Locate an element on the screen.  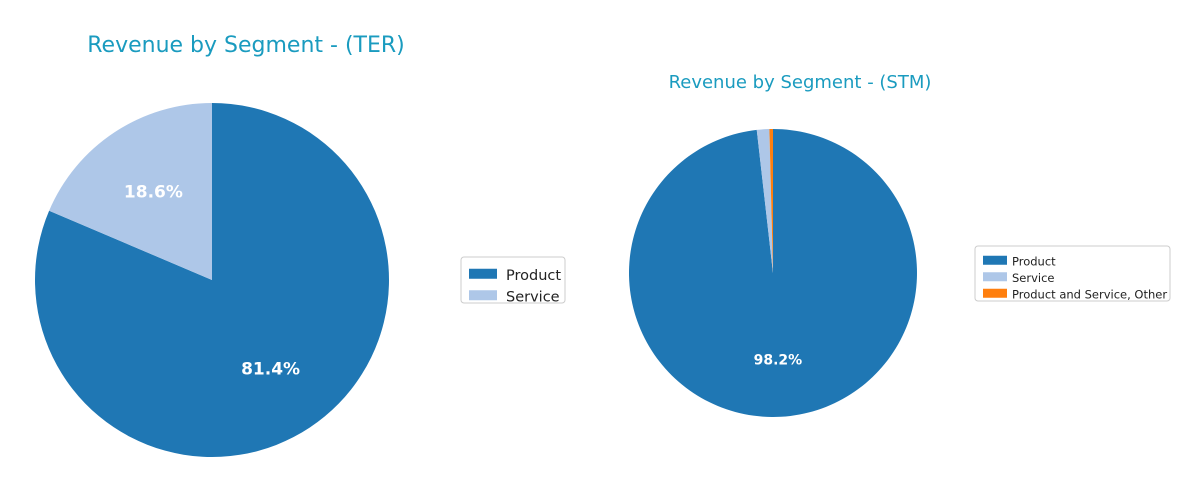
pie-pct-label: 81.4% is located at coordinates (270, 370).